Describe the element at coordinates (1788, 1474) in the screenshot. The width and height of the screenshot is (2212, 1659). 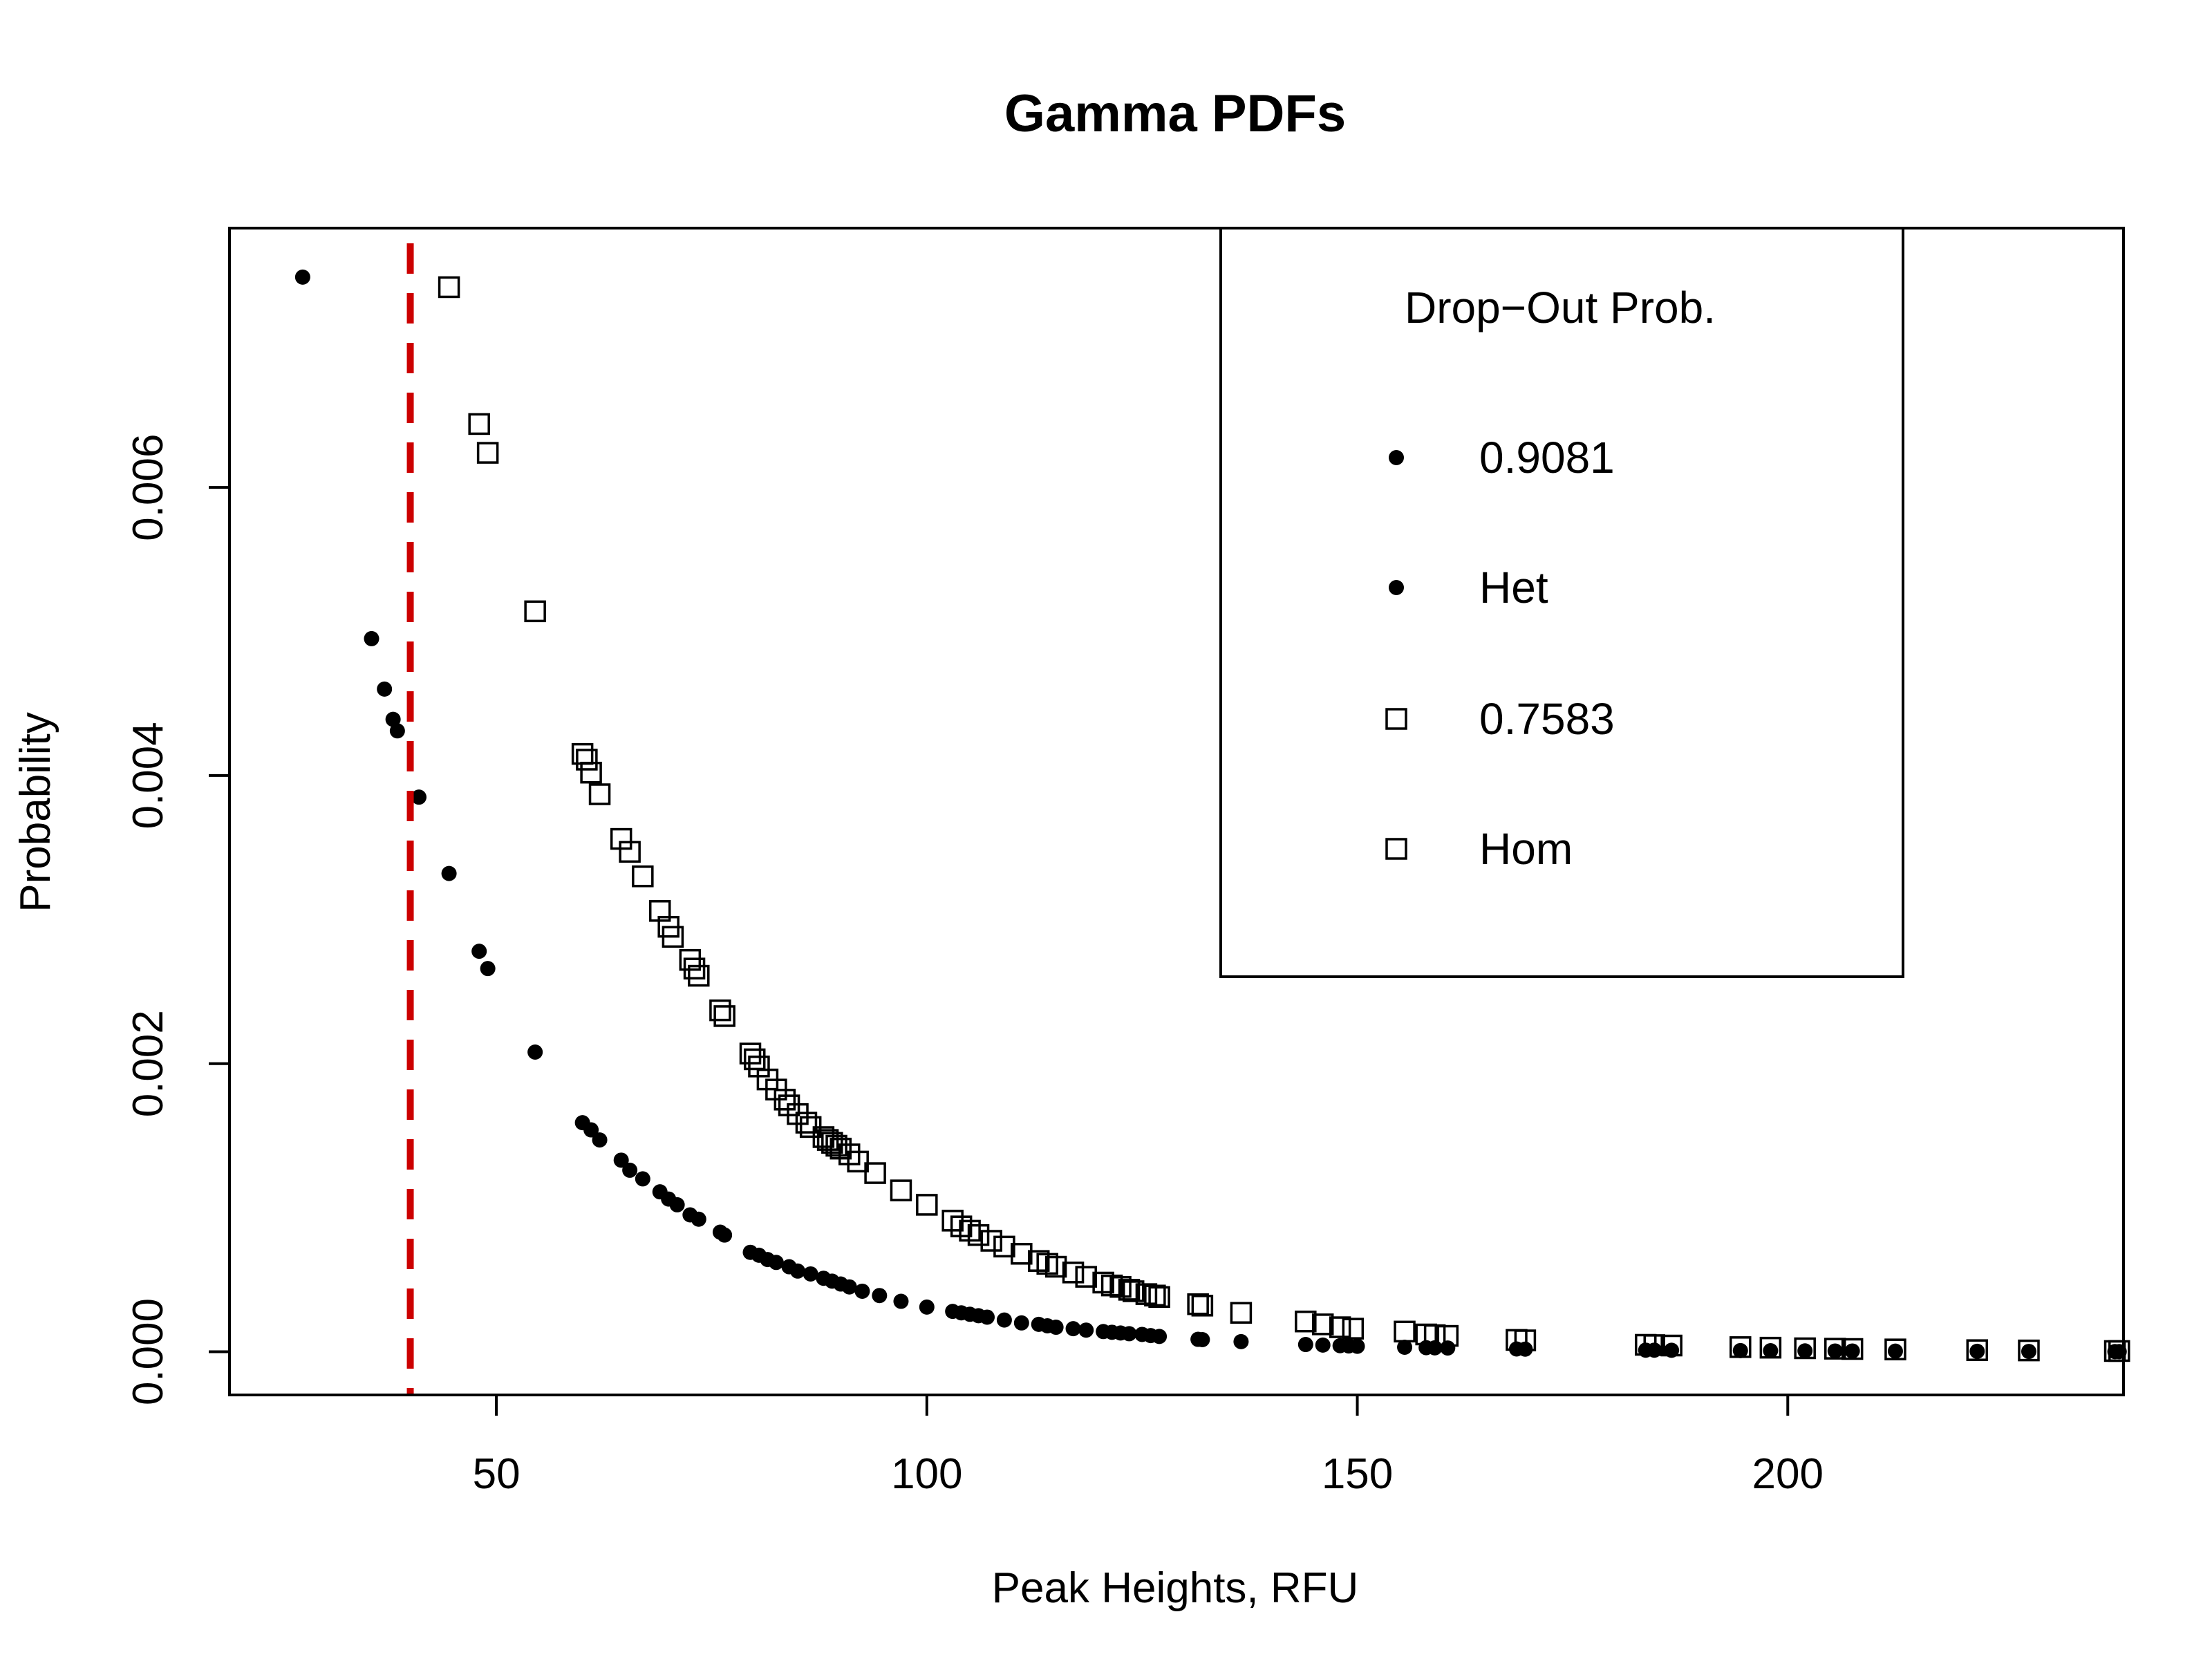
I see `x-tick-label: 200` at that location.